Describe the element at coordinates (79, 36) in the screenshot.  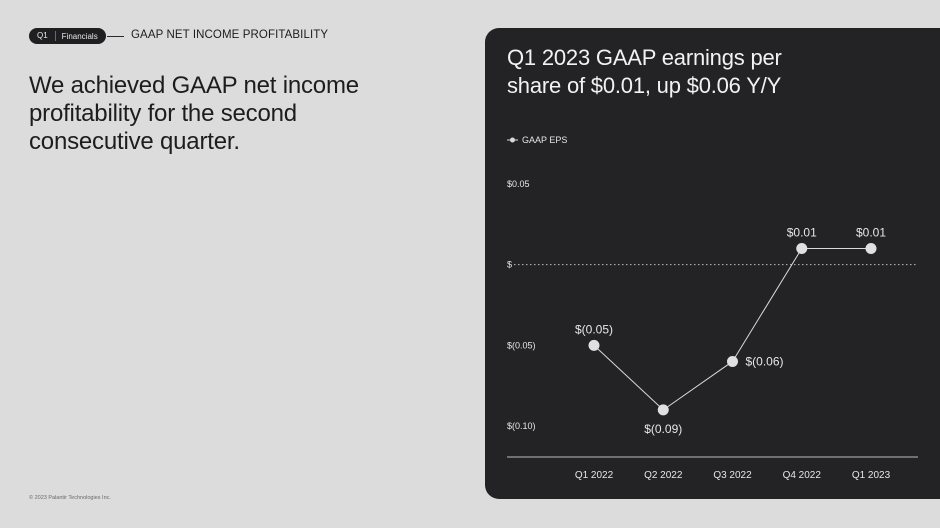
I see `financials-tag: Financials` at that location.